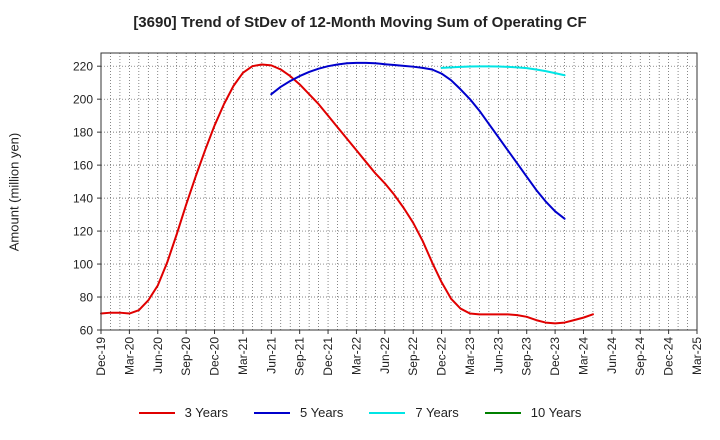 The width and height of the screenshot is (720, 440). What do you see at coordinates (385, 355) in the screenshot?
I see `x-tick-label: Jun-22` at bounding box center [385, 355].